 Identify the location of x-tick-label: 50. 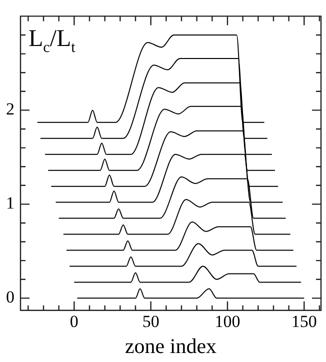
(151, 322).